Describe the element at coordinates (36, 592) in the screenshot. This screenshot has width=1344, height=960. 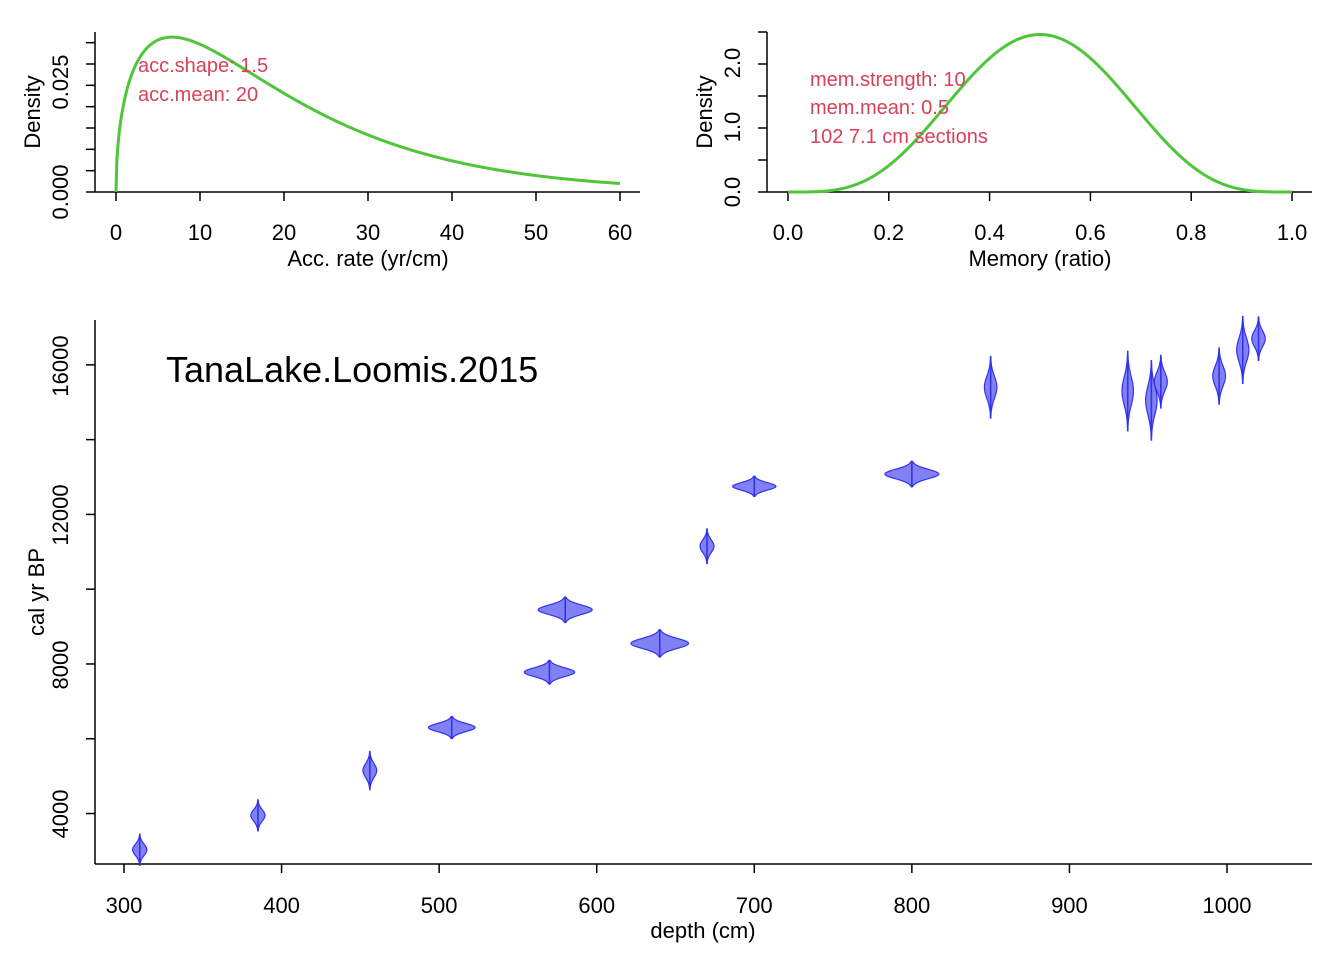
I see `age-y-axis-label: cal yr BP` at that location.